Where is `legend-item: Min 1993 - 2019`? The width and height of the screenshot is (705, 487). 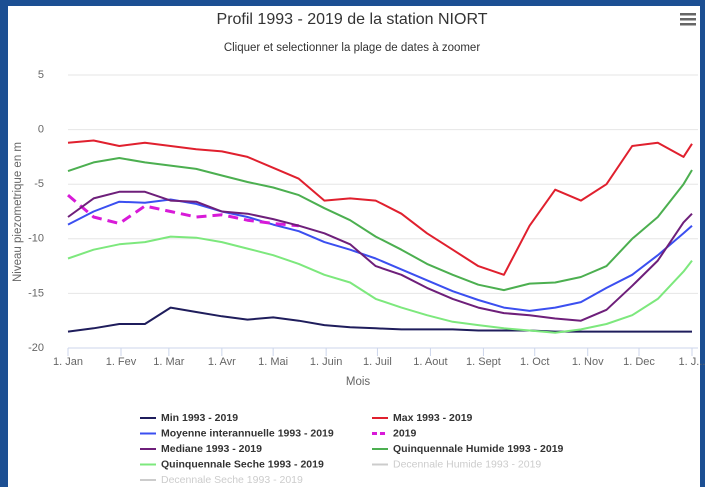
legend-item: Min 1993 - 2019 is located at coordinates (189, 418).